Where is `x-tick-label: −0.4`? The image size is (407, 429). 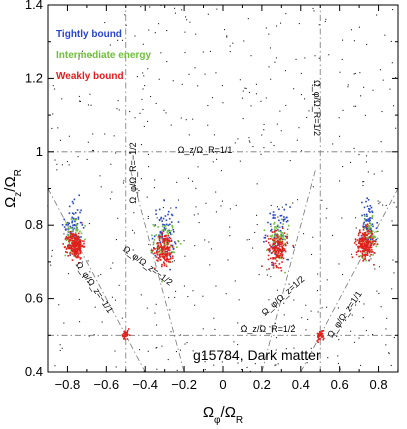
x-tick-label: −0.4 is located at coordinates (145, 384).